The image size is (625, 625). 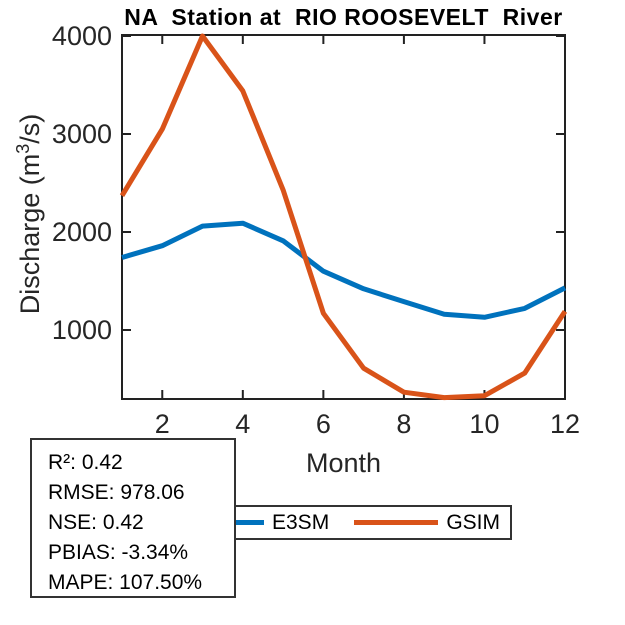 I want to click on gsim-line-sample, so click(x=396, y=522).